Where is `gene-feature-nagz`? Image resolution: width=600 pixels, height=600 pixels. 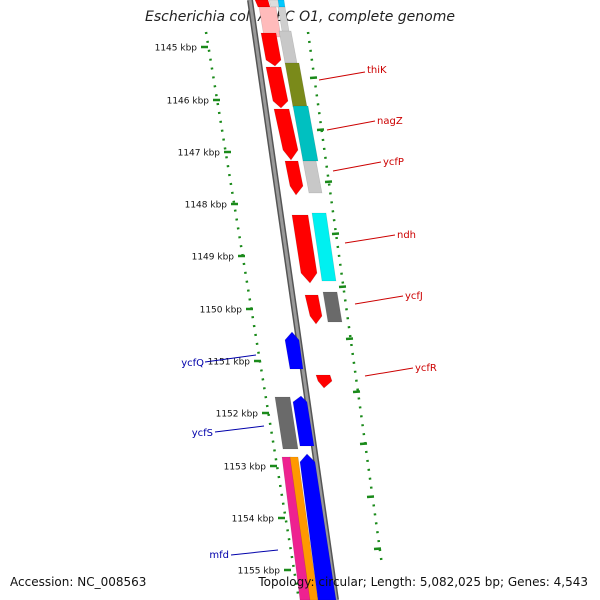
gene-feature-nagz is located at coordinates (305, 133).